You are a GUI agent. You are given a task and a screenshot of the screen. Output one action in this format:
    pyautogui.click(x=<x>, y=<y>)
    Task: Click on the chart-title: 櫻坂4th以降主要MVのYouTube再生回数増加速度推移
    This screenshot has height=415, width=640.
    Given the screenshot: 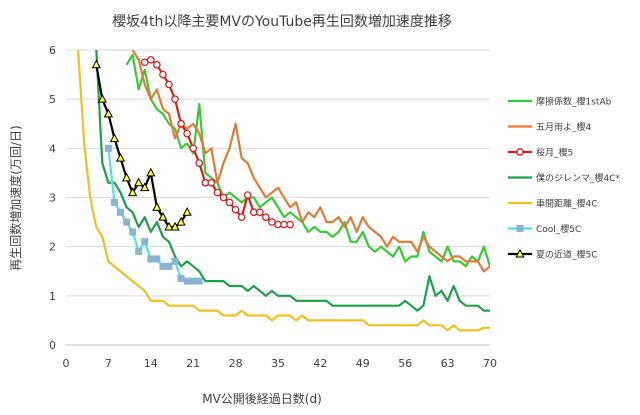 What is the action you would take?
    pyautogui.click(x=282, y=21)
    